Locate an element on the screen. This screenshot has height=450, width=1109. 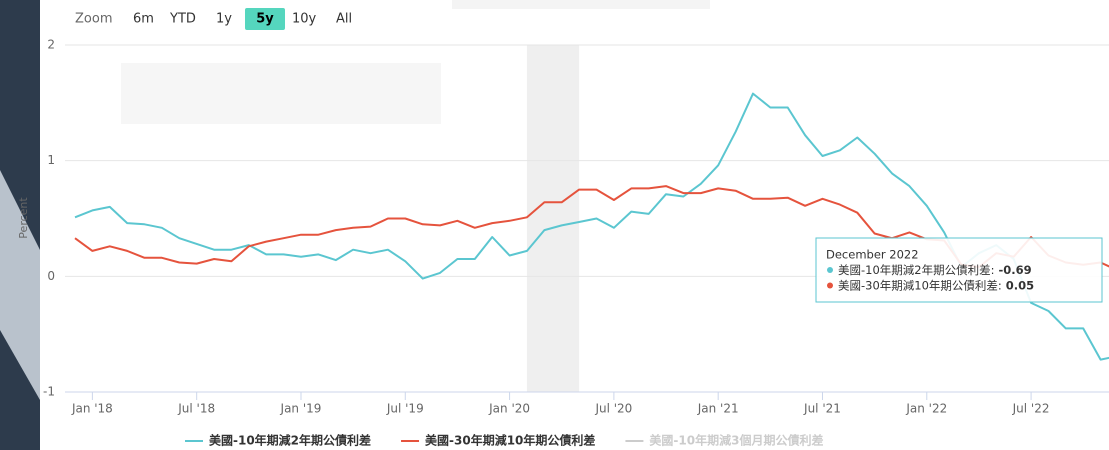
zoom-button: 5y is located at coordinates (265, 19).